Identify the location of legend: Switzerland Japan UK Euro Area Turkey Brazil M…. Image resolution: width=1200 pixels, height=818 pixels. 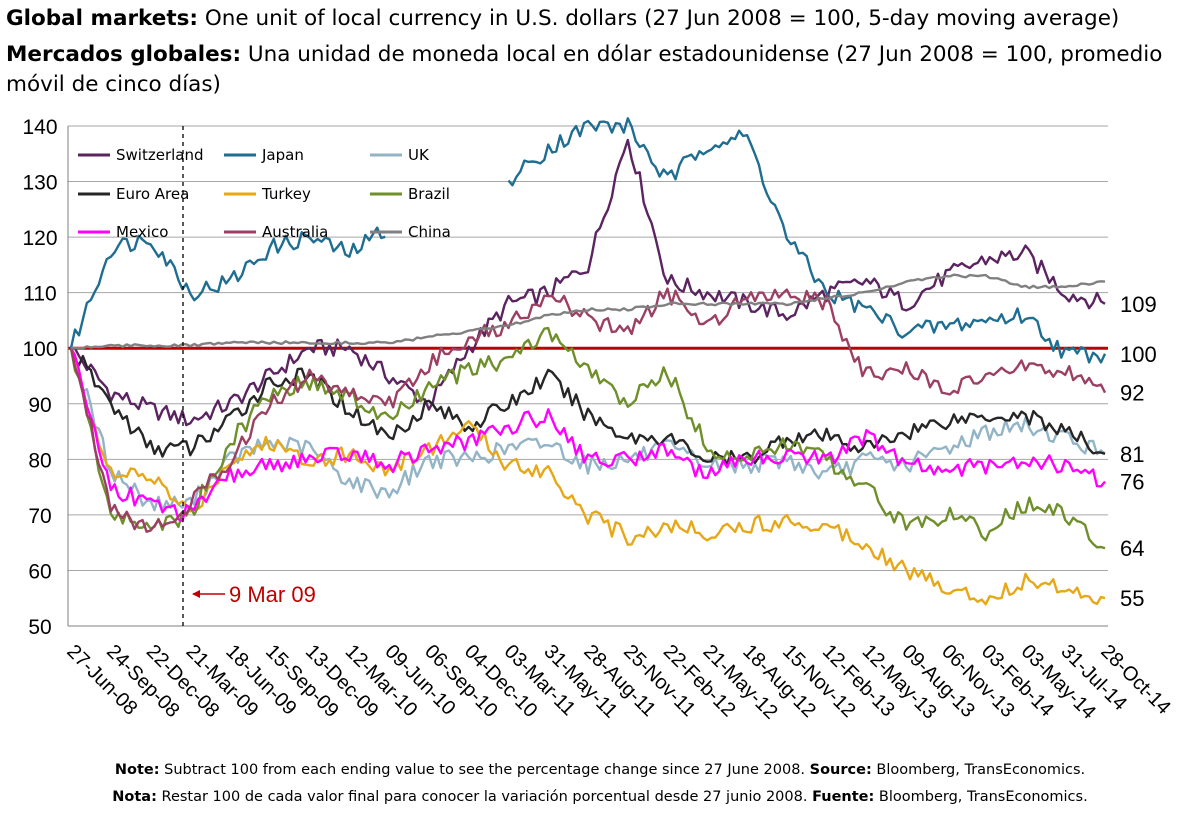
(264, 193).